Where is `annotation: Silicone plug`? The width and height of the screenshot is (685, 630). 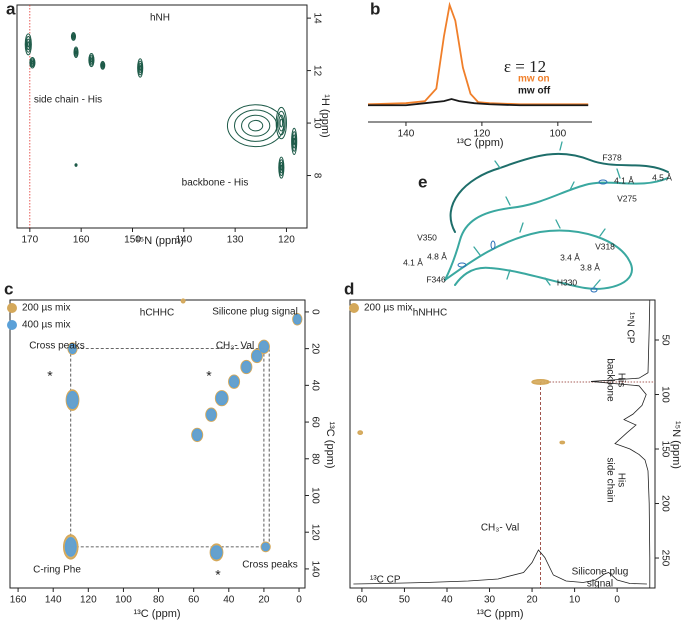
annotation: Silicone plug is located at coordinates (600, 572).